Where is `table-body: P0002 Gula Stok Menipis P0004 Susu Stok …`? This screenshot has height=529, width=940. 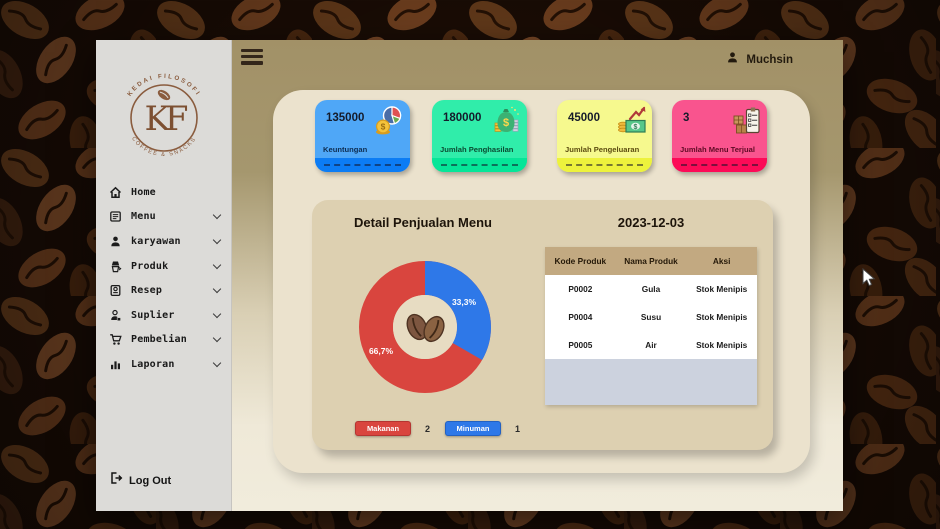
table-body: P0002 Gula Stok Menipis P0004 Susu Stok … is located at coordinates (651, 317).